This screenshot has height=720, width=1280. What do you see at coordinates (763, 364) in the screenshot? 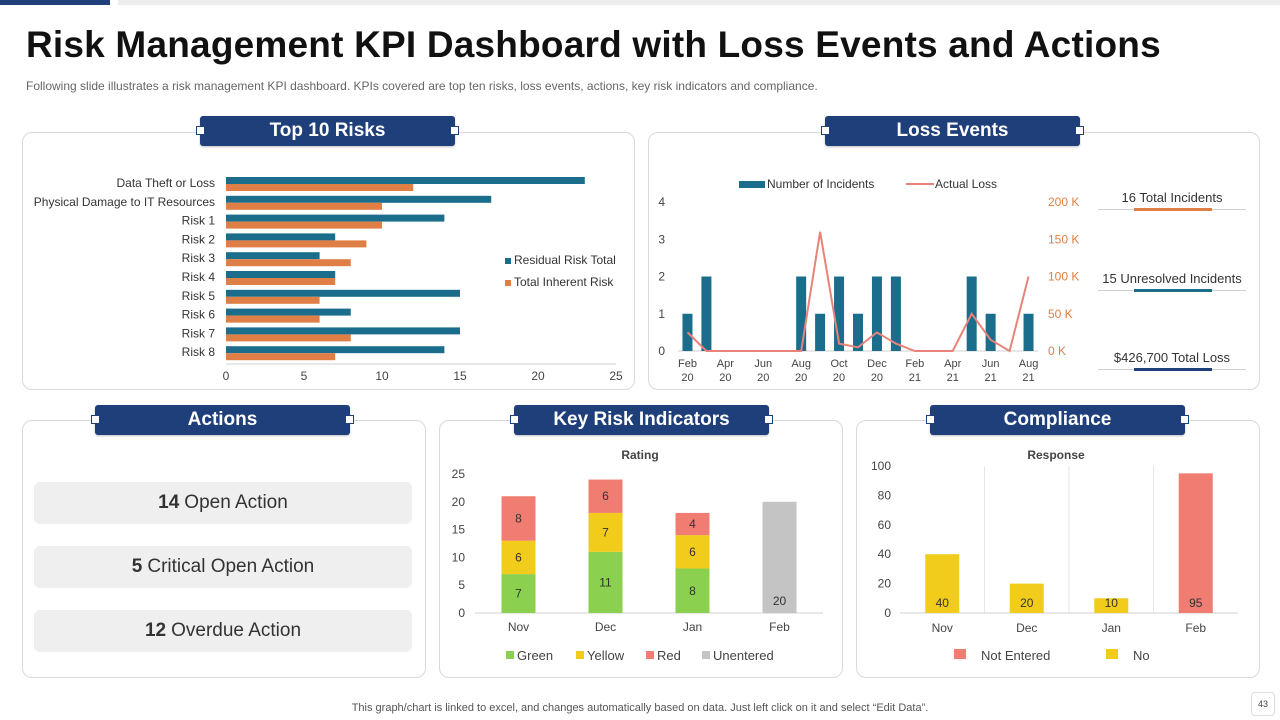
I see `x-tick-month: Jun` at bounding box center [763, 364].